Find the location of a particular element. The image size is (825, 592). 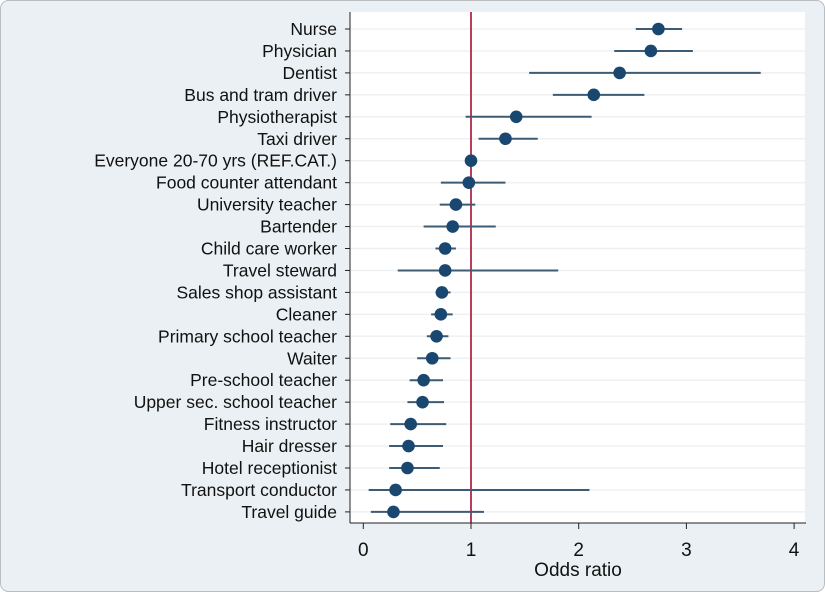

x-tick-label: 3 is located at coordinates (686, 550).